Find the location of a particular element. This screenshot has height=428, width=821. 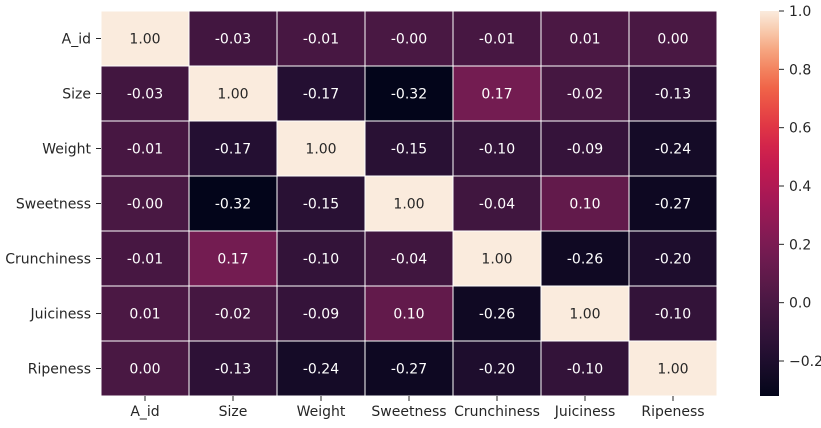

colorbar-tick-label: 0.6 is located at coordinates (800, 129).